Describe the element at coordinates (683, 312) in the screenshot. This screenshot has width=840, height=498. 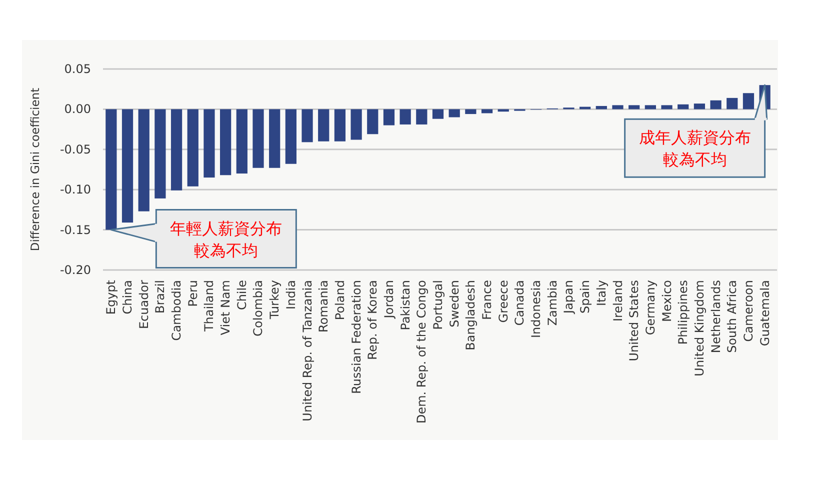
I see `x-tick-label: Philippines` at that location.